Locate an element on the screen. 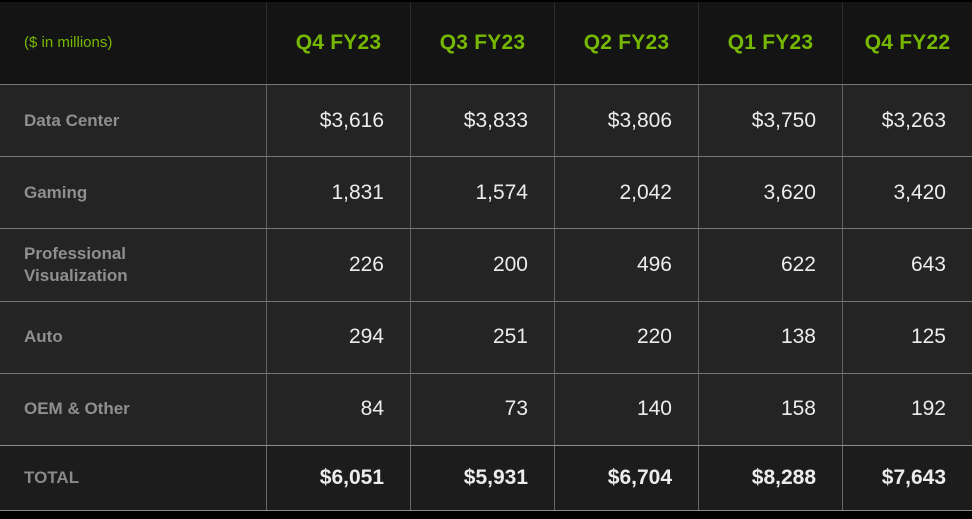 This screenshot has height=519, width=972. cell-value: 125 is located at coordinates (907, 337).